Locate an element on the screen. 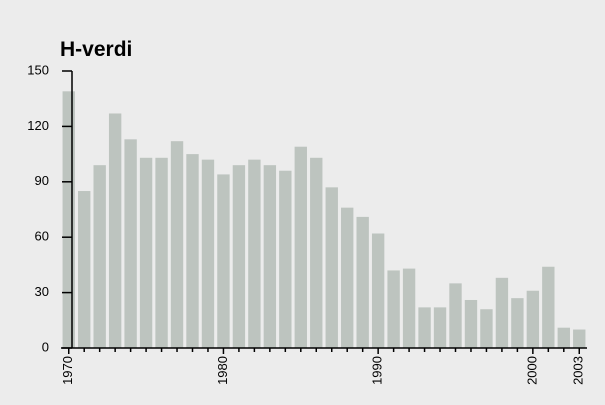 Image resolution: width=605 pixels, height=405 pixels. y-tick-label: 30 is located at coordinates (42, 291).